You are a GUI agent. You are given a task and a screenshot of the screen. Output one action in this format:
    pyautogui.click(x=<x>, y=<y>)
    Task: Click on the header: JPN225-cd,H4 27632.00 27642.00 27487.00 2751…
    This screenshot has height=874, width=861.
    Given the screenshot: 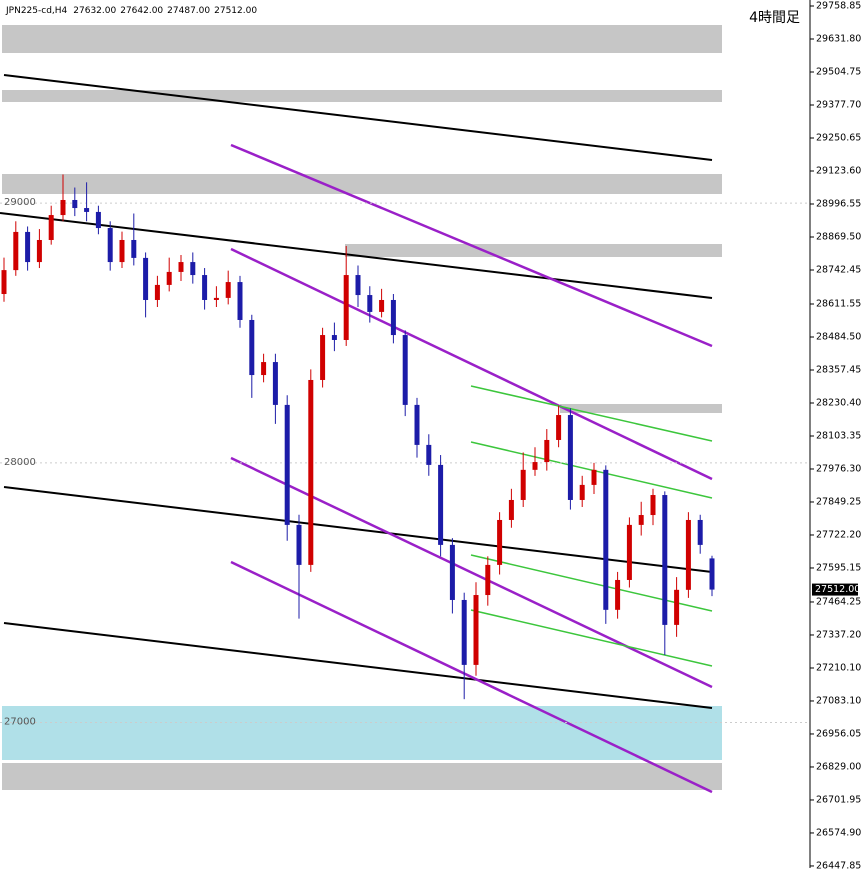 What is the action you would take?
    pyautogui.click(x=131, y=11)
    